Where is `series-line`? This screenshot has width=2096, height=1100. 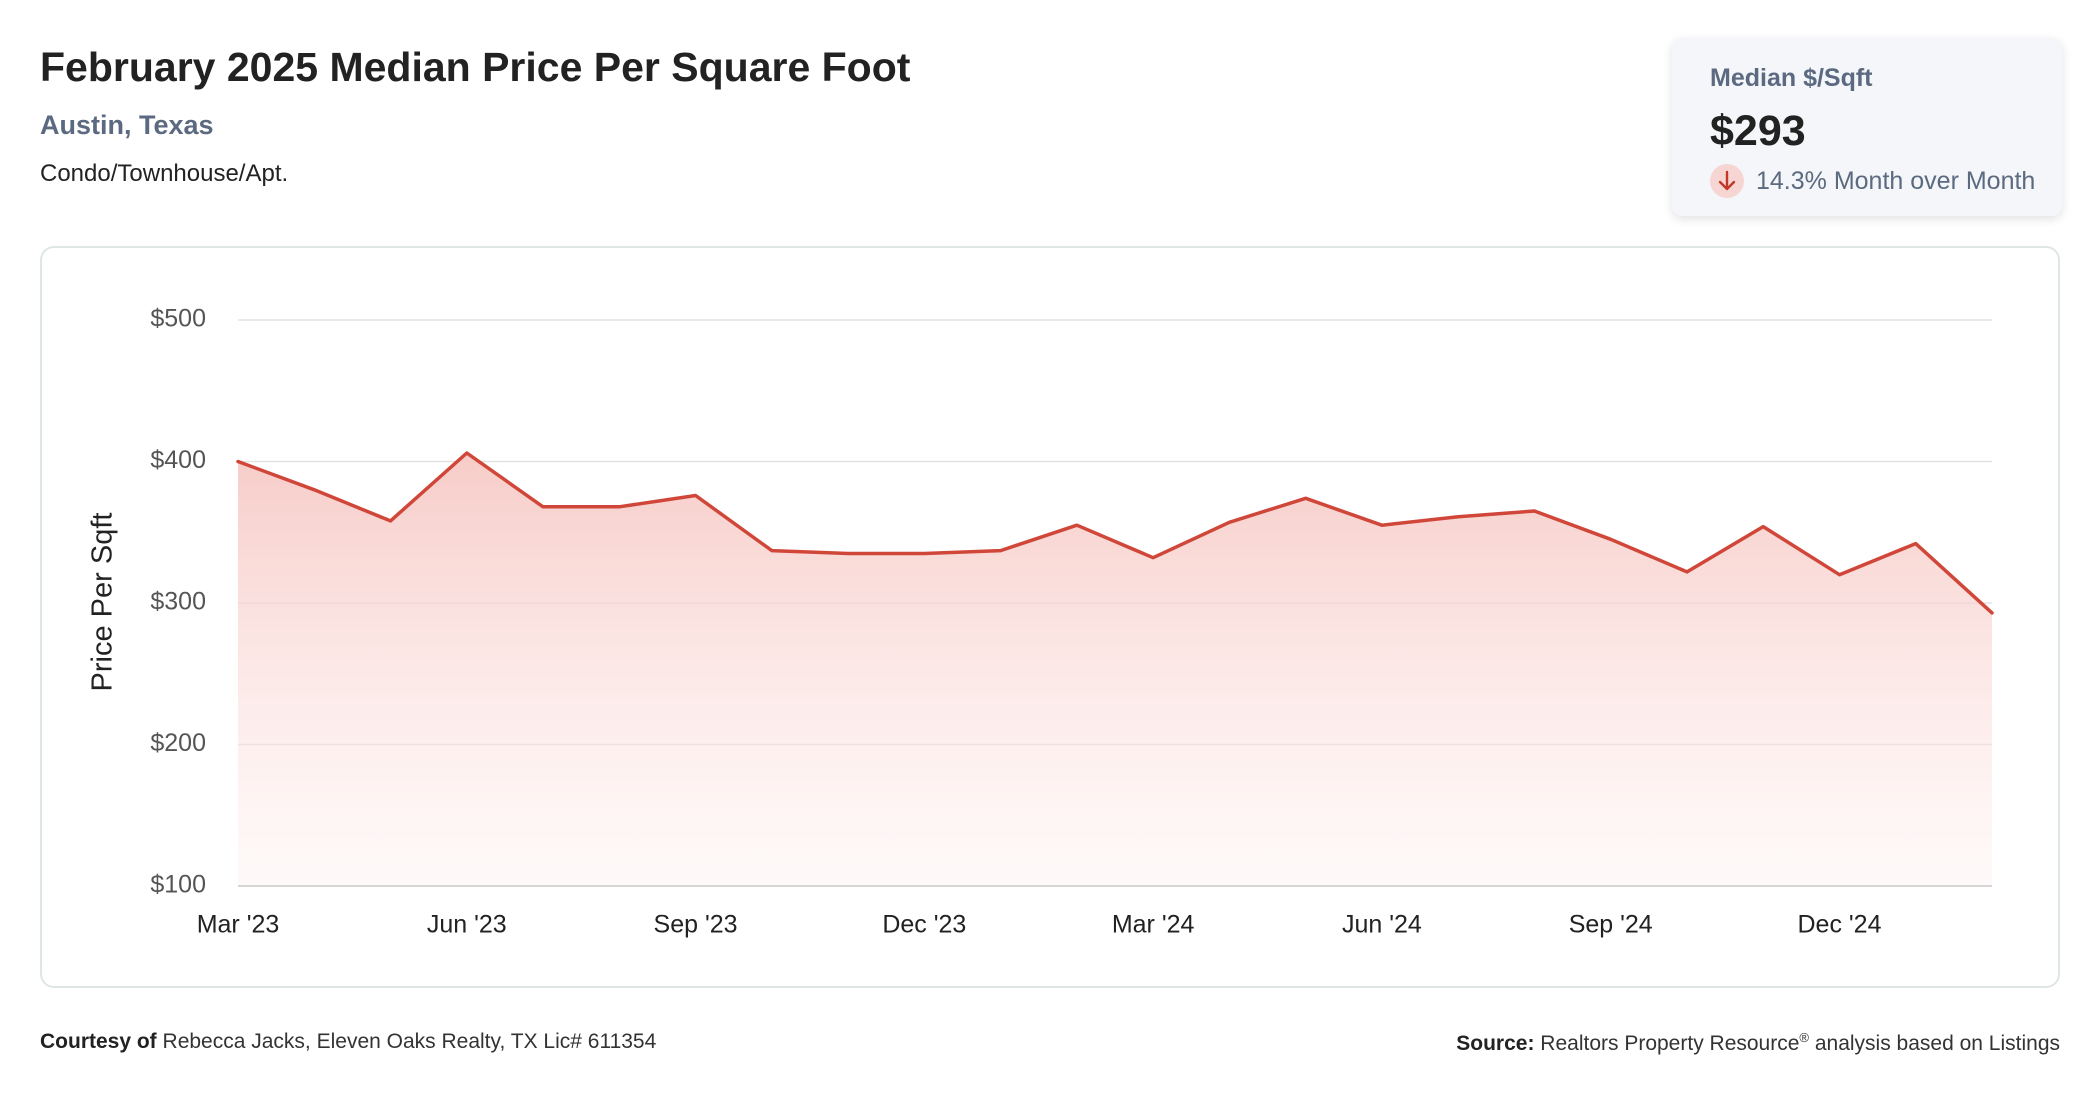
series-line is located at coordinates (1115, 533).